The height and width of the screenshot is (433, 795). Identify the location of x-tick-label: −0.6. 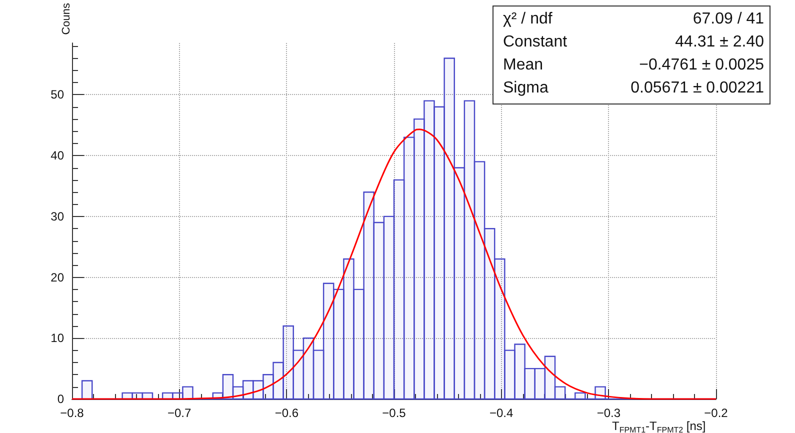
(286, 413).